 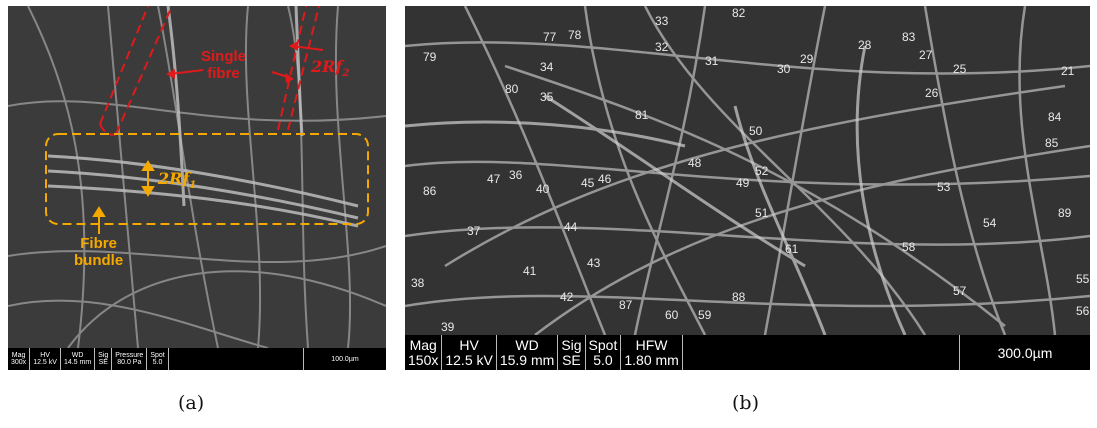 I want to click on fibre-number: 83, so click(x=909, y=37).